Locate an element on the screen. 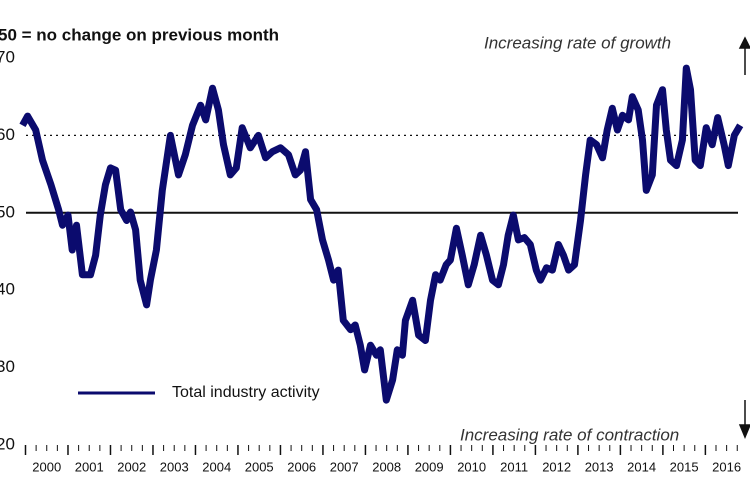 The height and width of the screenshot is (500, 750). x-tick-label: 2001 is located at coordinates (89, 466).